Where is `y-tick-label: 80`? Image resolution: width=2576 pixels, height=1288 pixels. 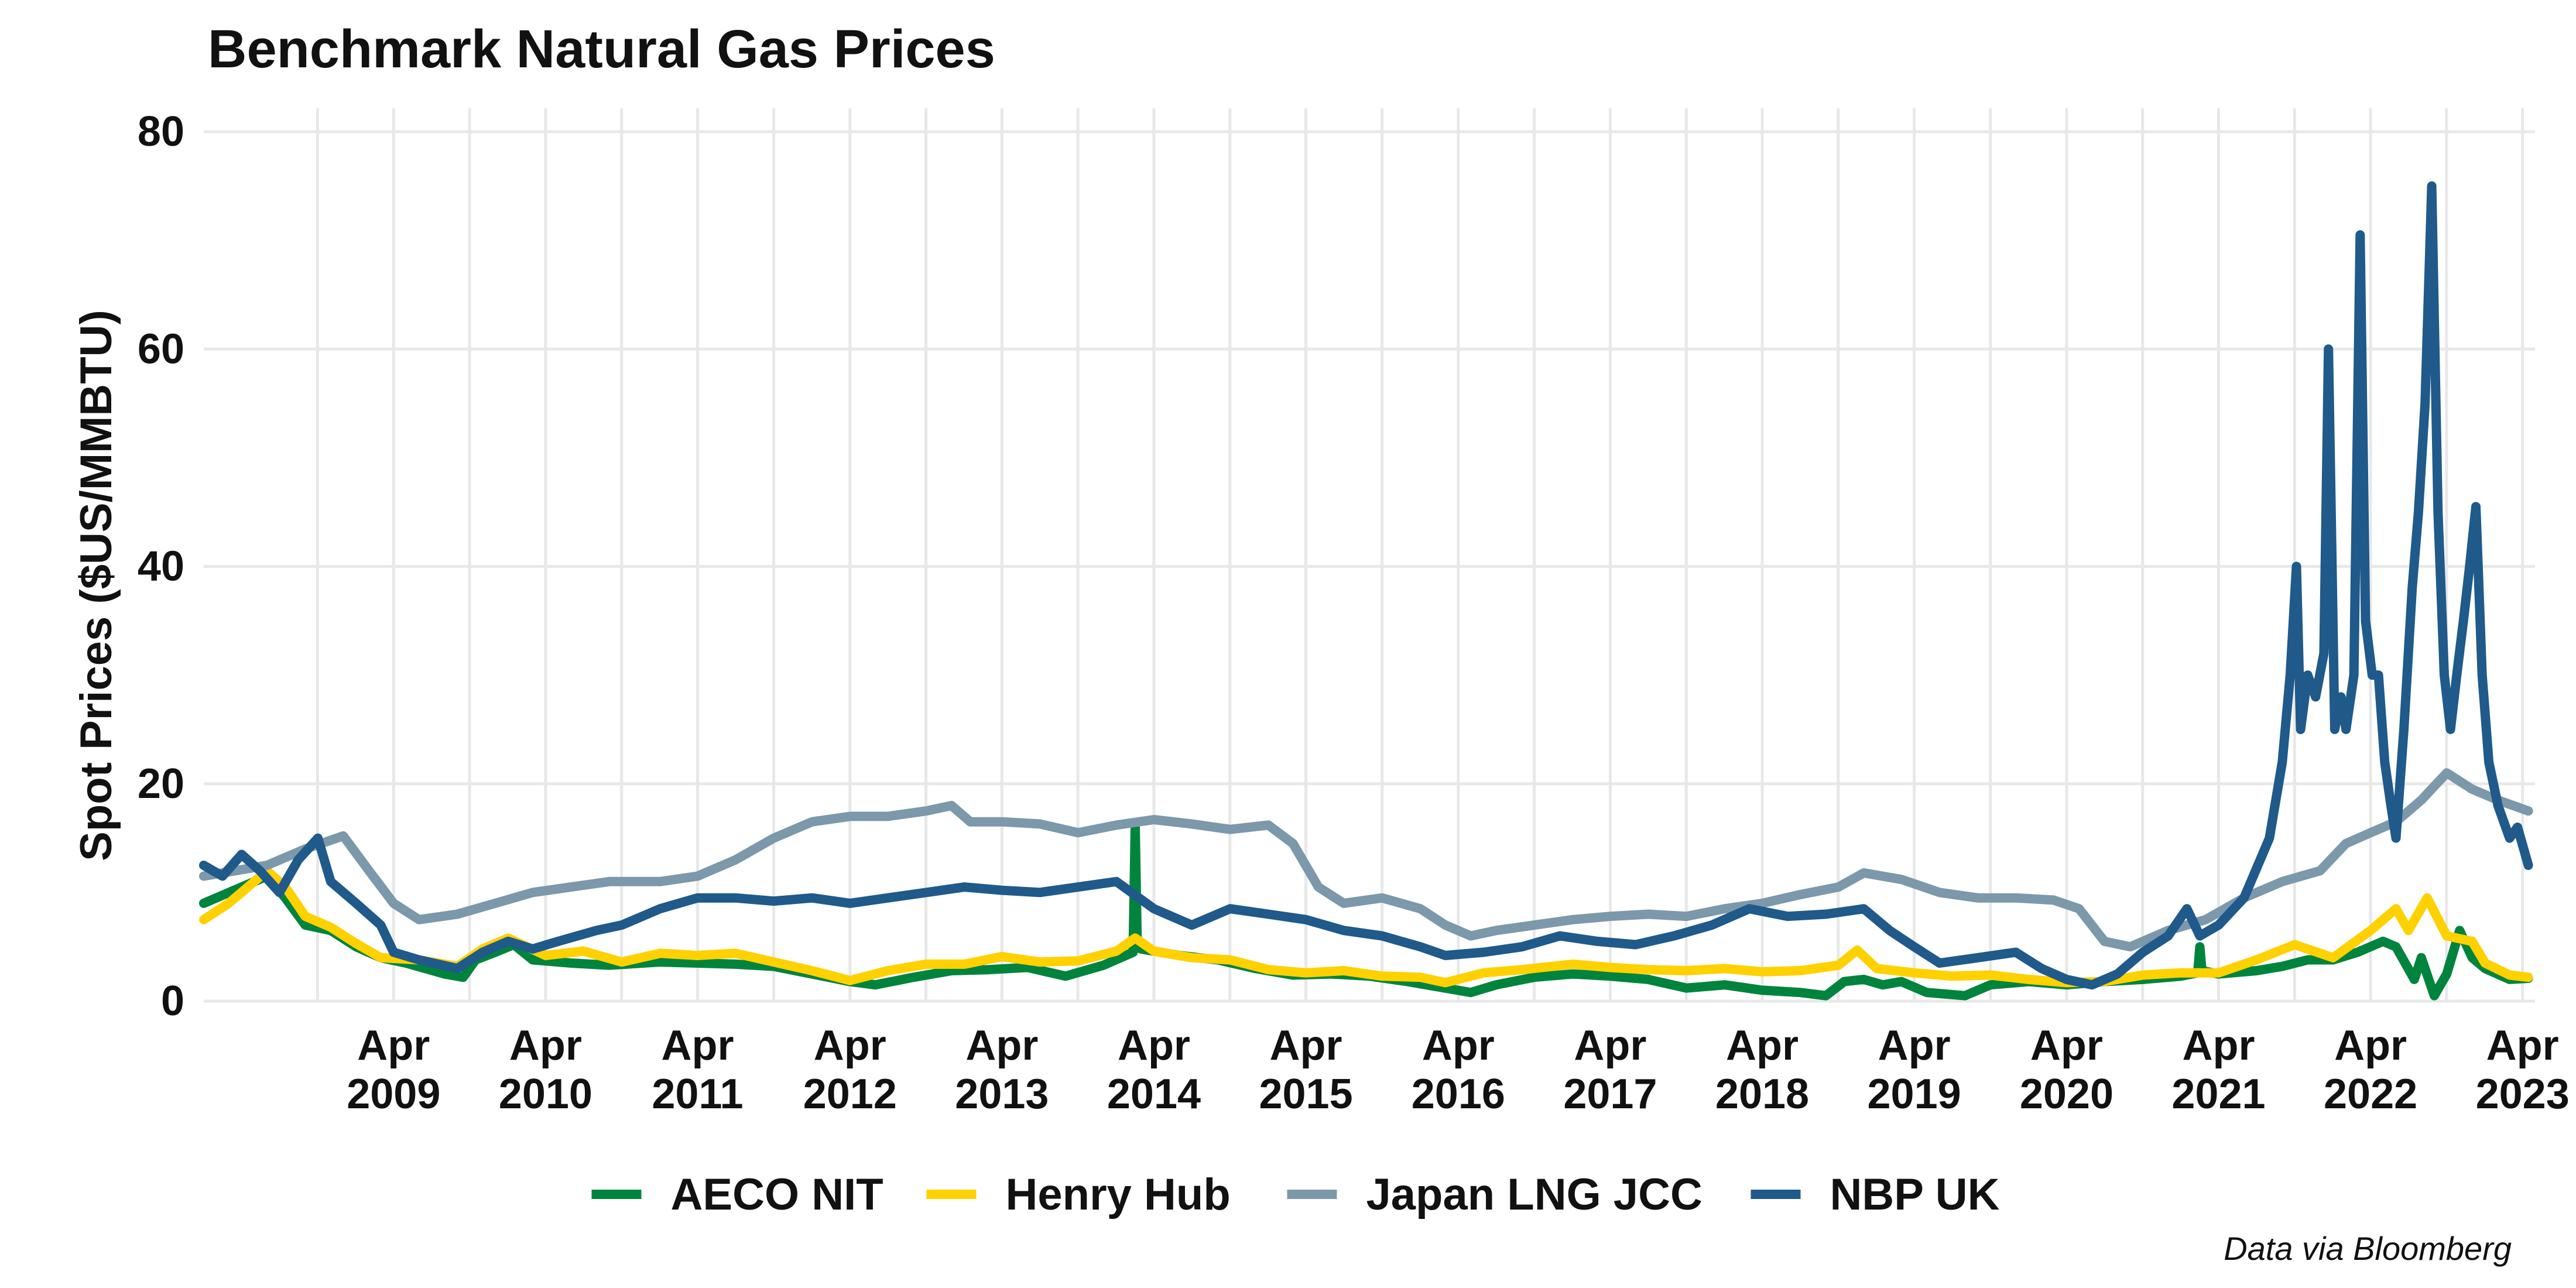 y-tick-label: 80 is located at coordinates (161, 131).